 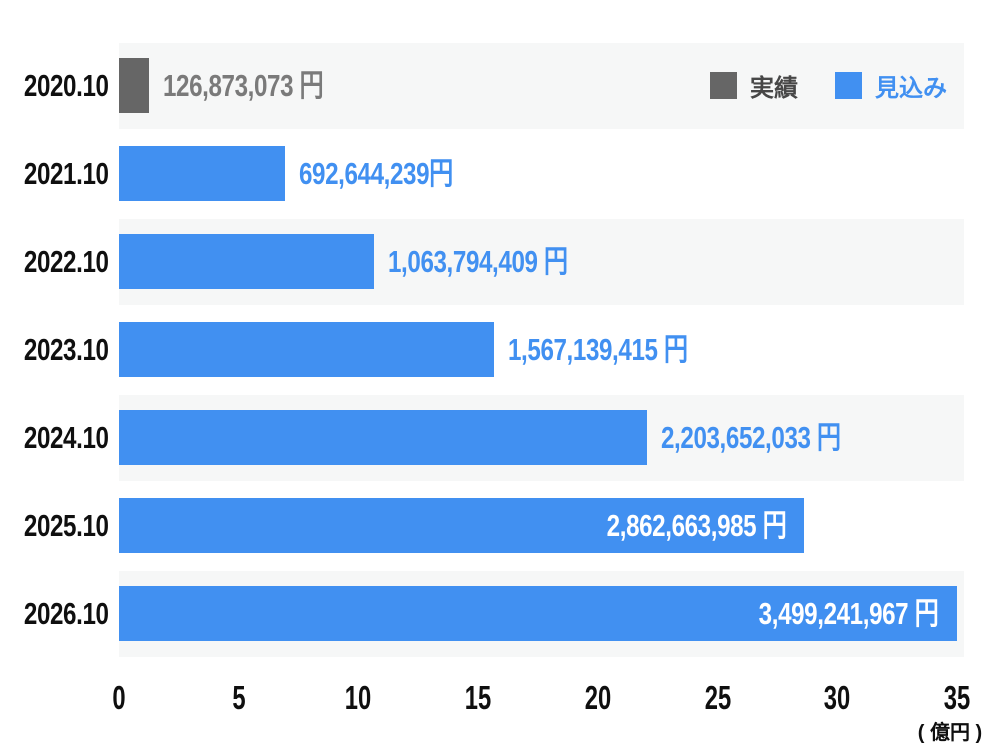 I want to click on x-axis: 0 5 10 15 20 25 30 35, so click(x=500, y=699).